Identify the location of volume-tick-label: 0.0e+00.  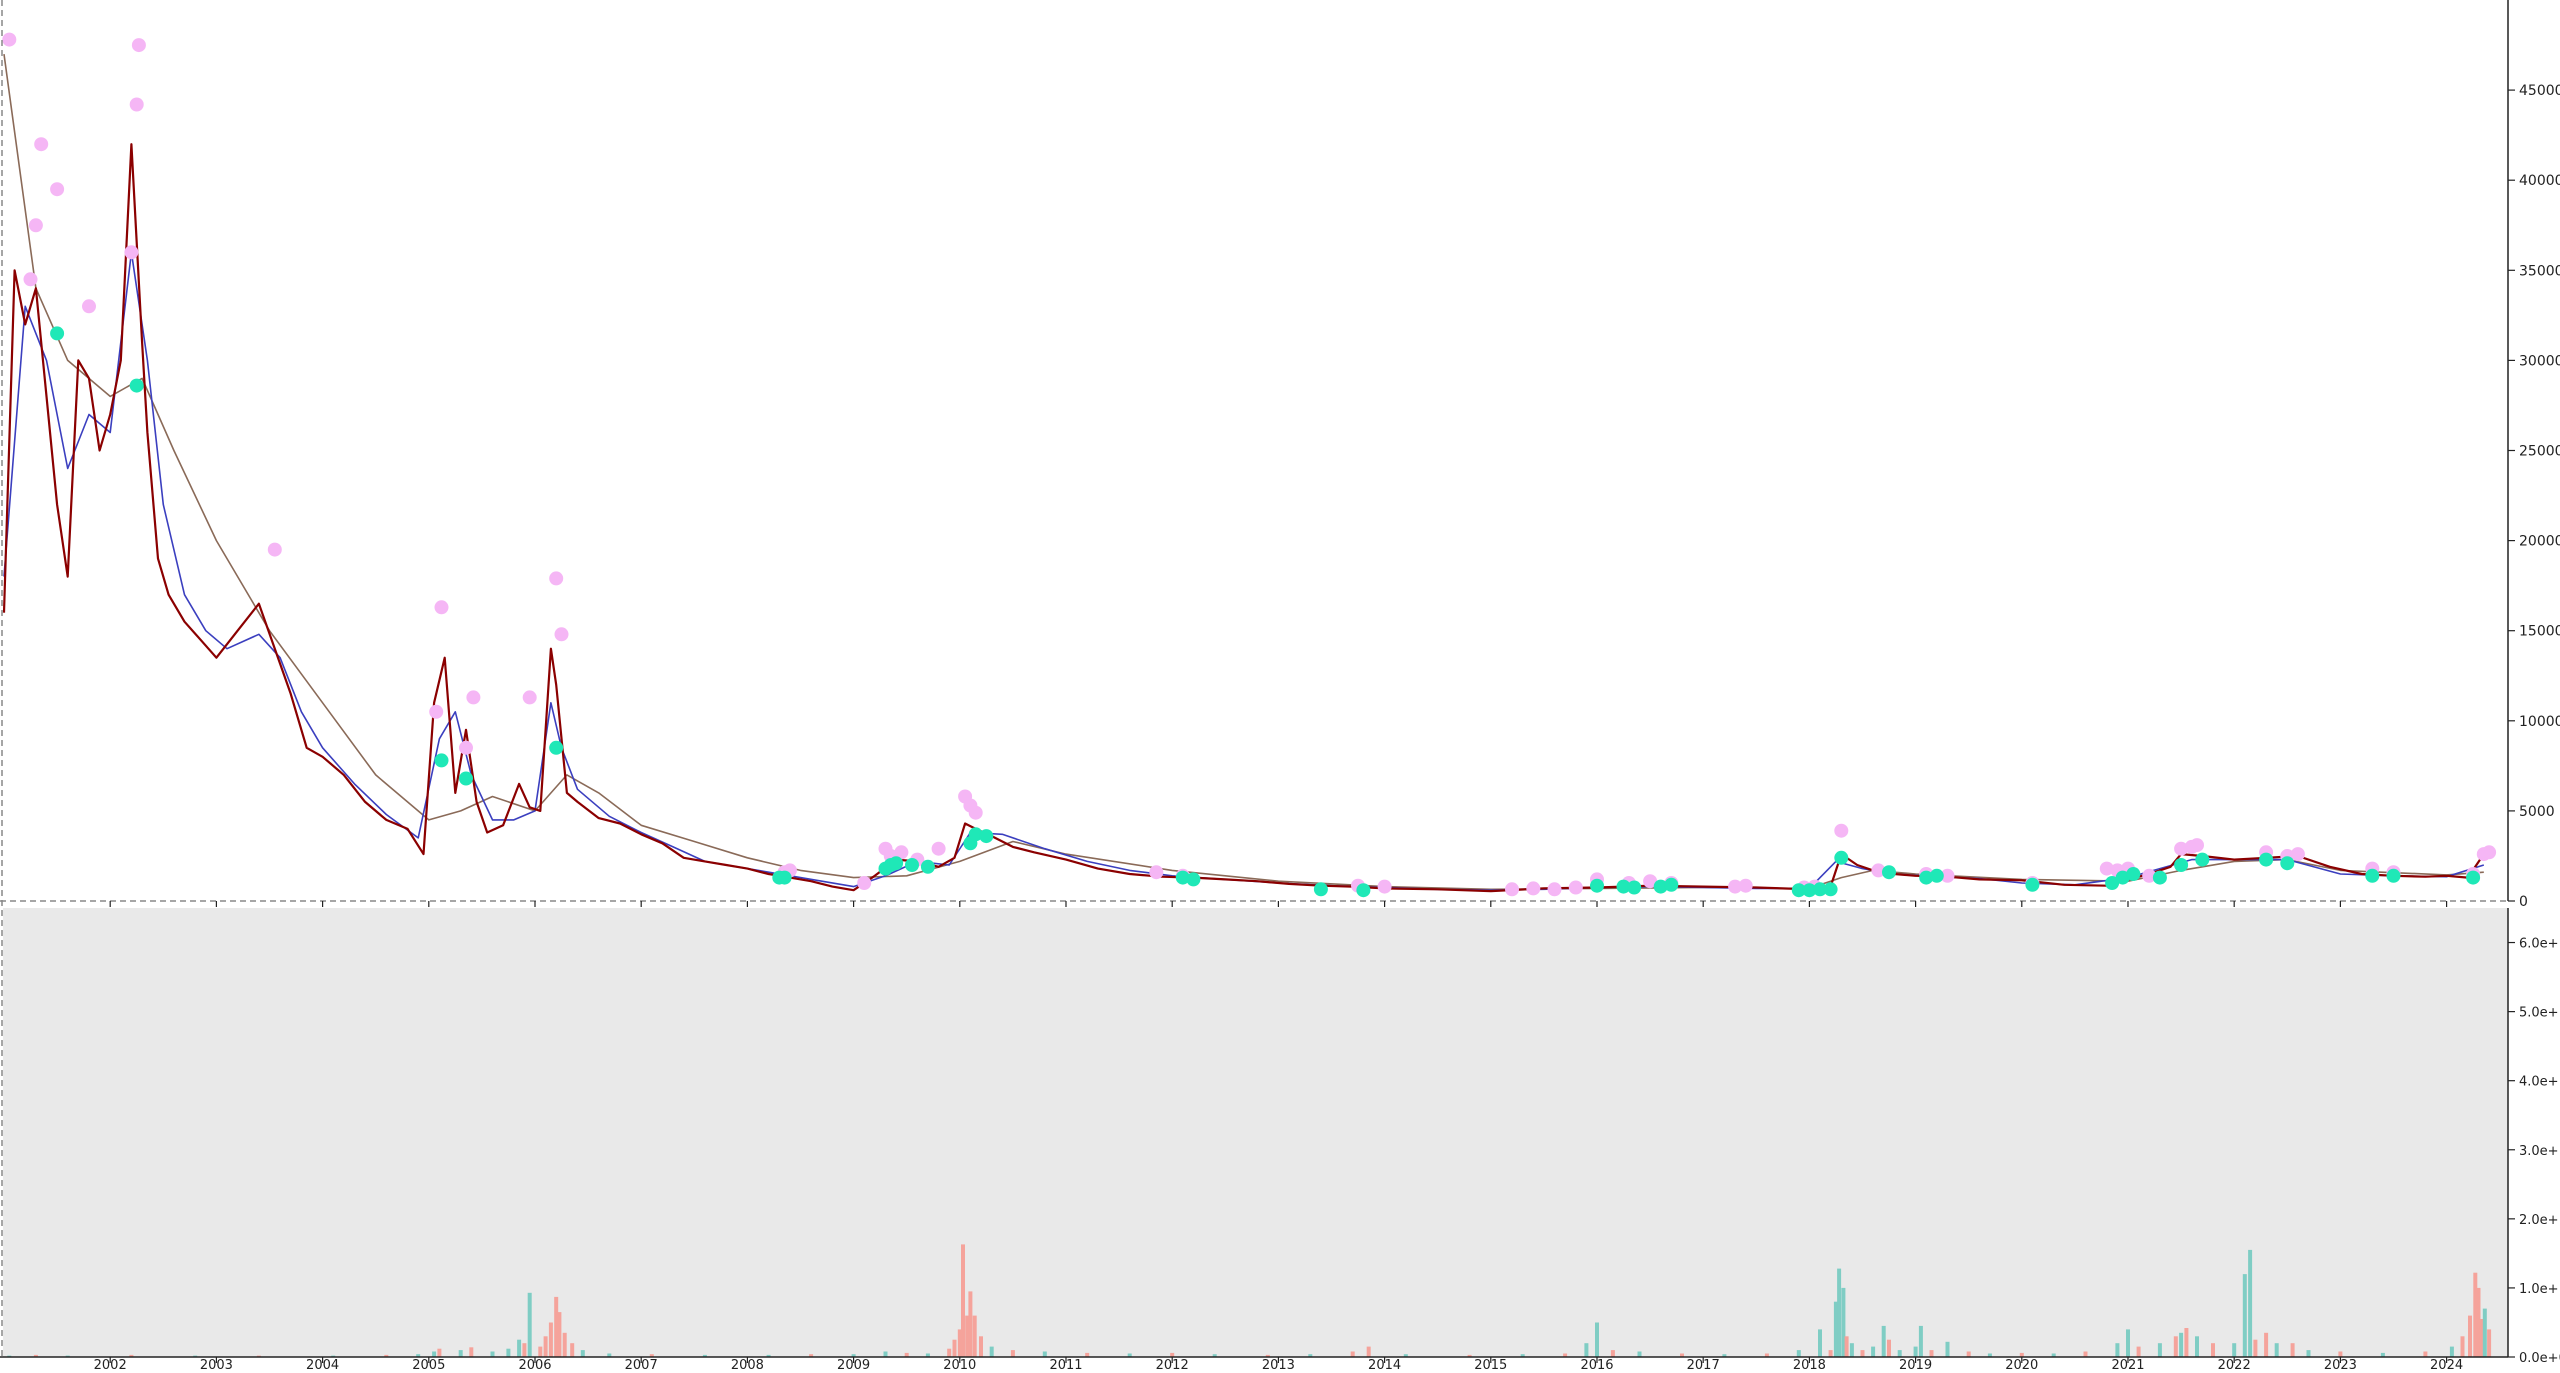
(2539, 1358).